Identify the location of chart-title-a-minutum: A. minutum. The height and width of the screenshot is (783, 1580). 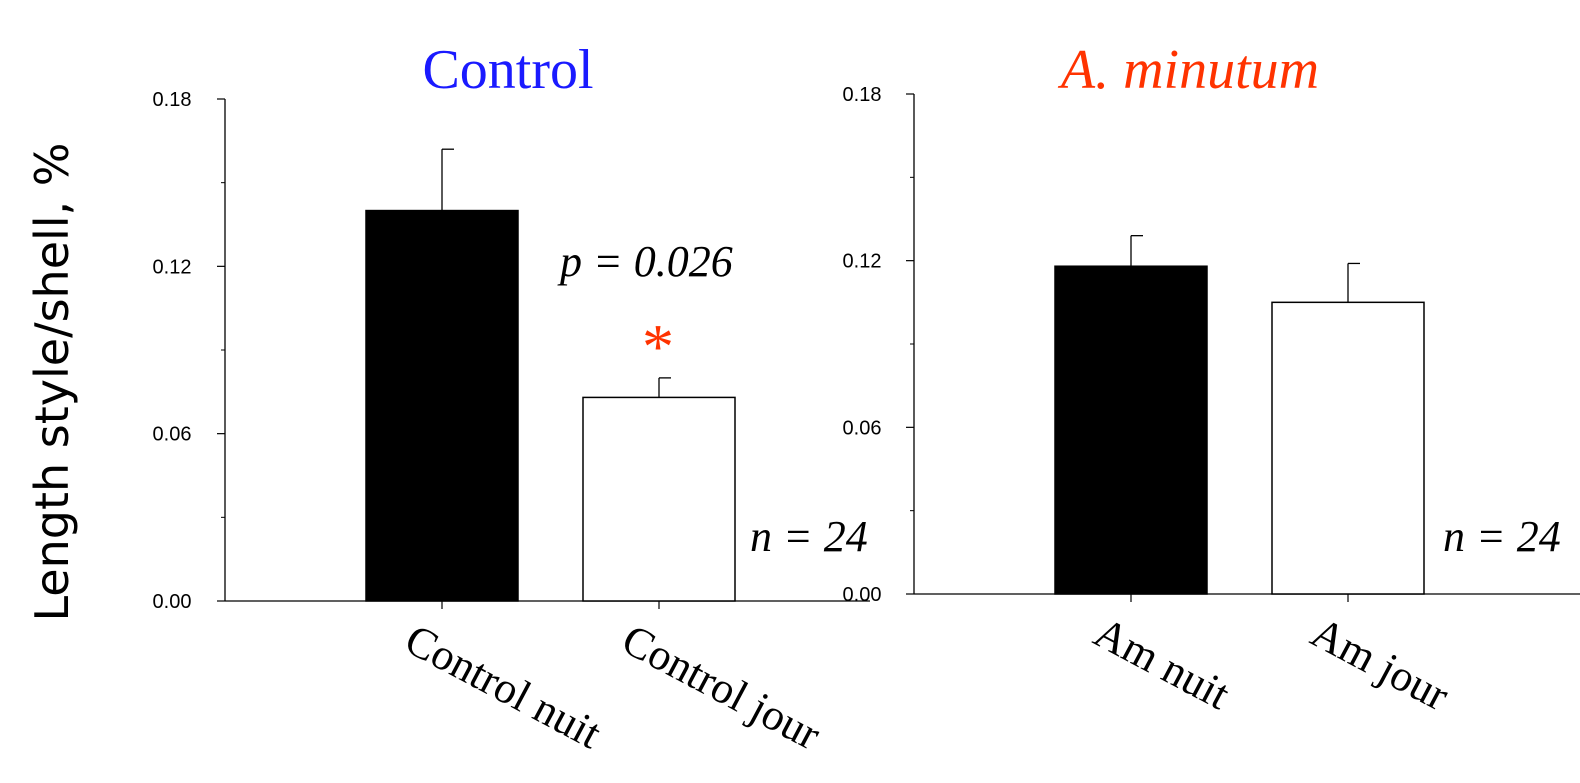
(1188, 70).